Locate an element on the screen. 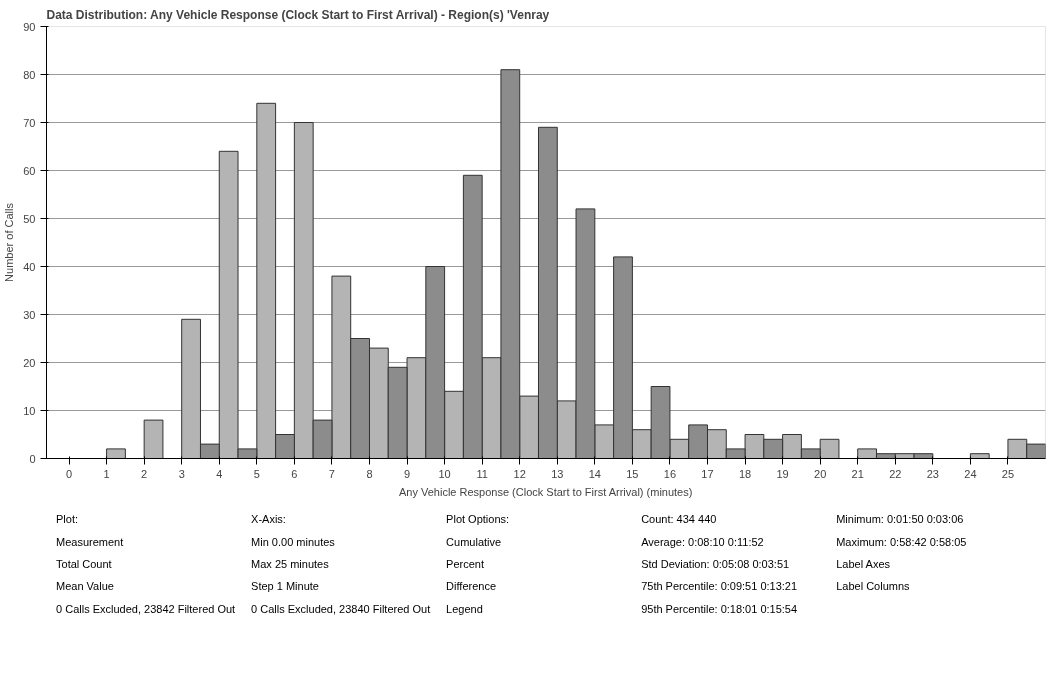  y-tick-label: 80 is located at coordinates (29, 74).